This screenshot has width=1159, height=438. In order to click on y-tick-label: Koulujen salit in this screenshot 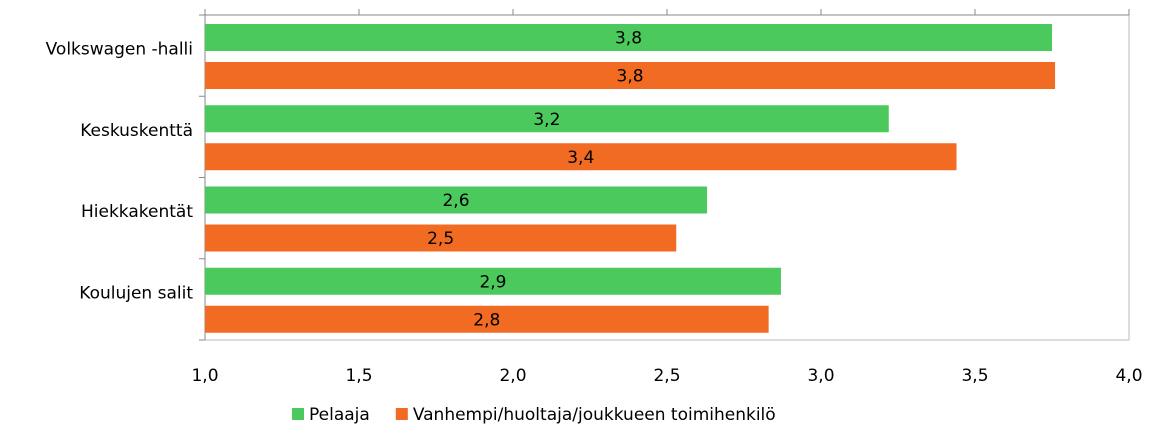, I will do `click(136, 293)`.